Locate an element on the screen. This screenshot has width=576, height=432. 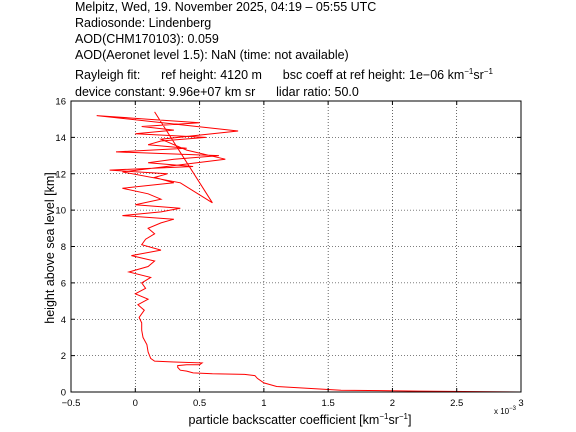
y-tick-label: 0 is located at coordinates (63, 393).